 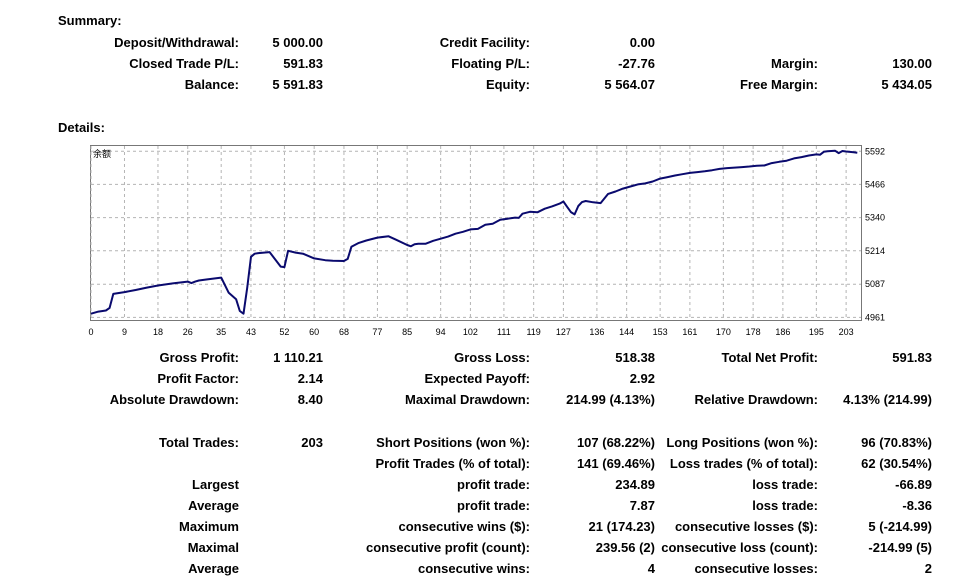 What do you see at coordinates (912, 357) in the screenshot?
I see `total-net-value: 591.83` at bounding box center [912, 357].